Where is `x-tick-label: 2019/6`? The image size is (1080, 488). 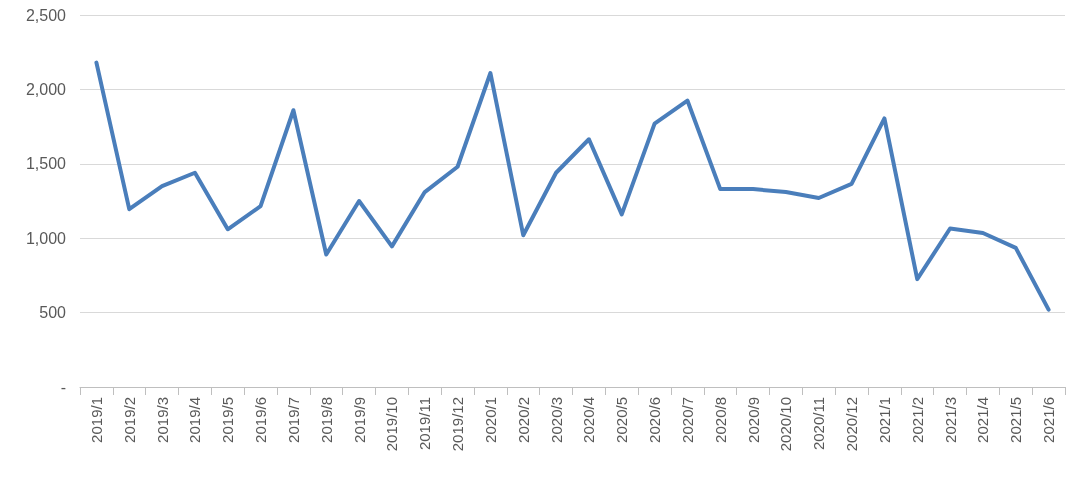
x-tick-label: 2019/6 is located at coordinates (261, 420).